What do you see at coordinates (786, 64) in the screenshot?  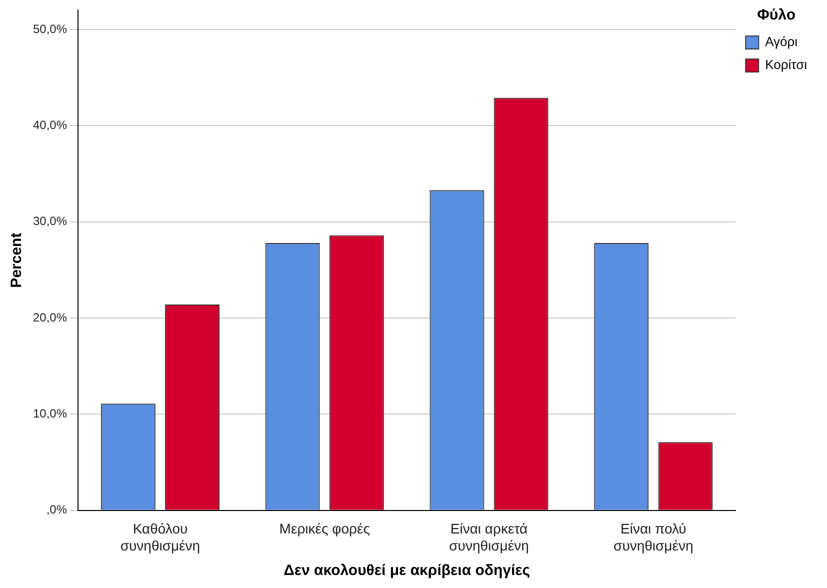 I see `legend-label: Κορίτσι` at bounding box center [786, 64].